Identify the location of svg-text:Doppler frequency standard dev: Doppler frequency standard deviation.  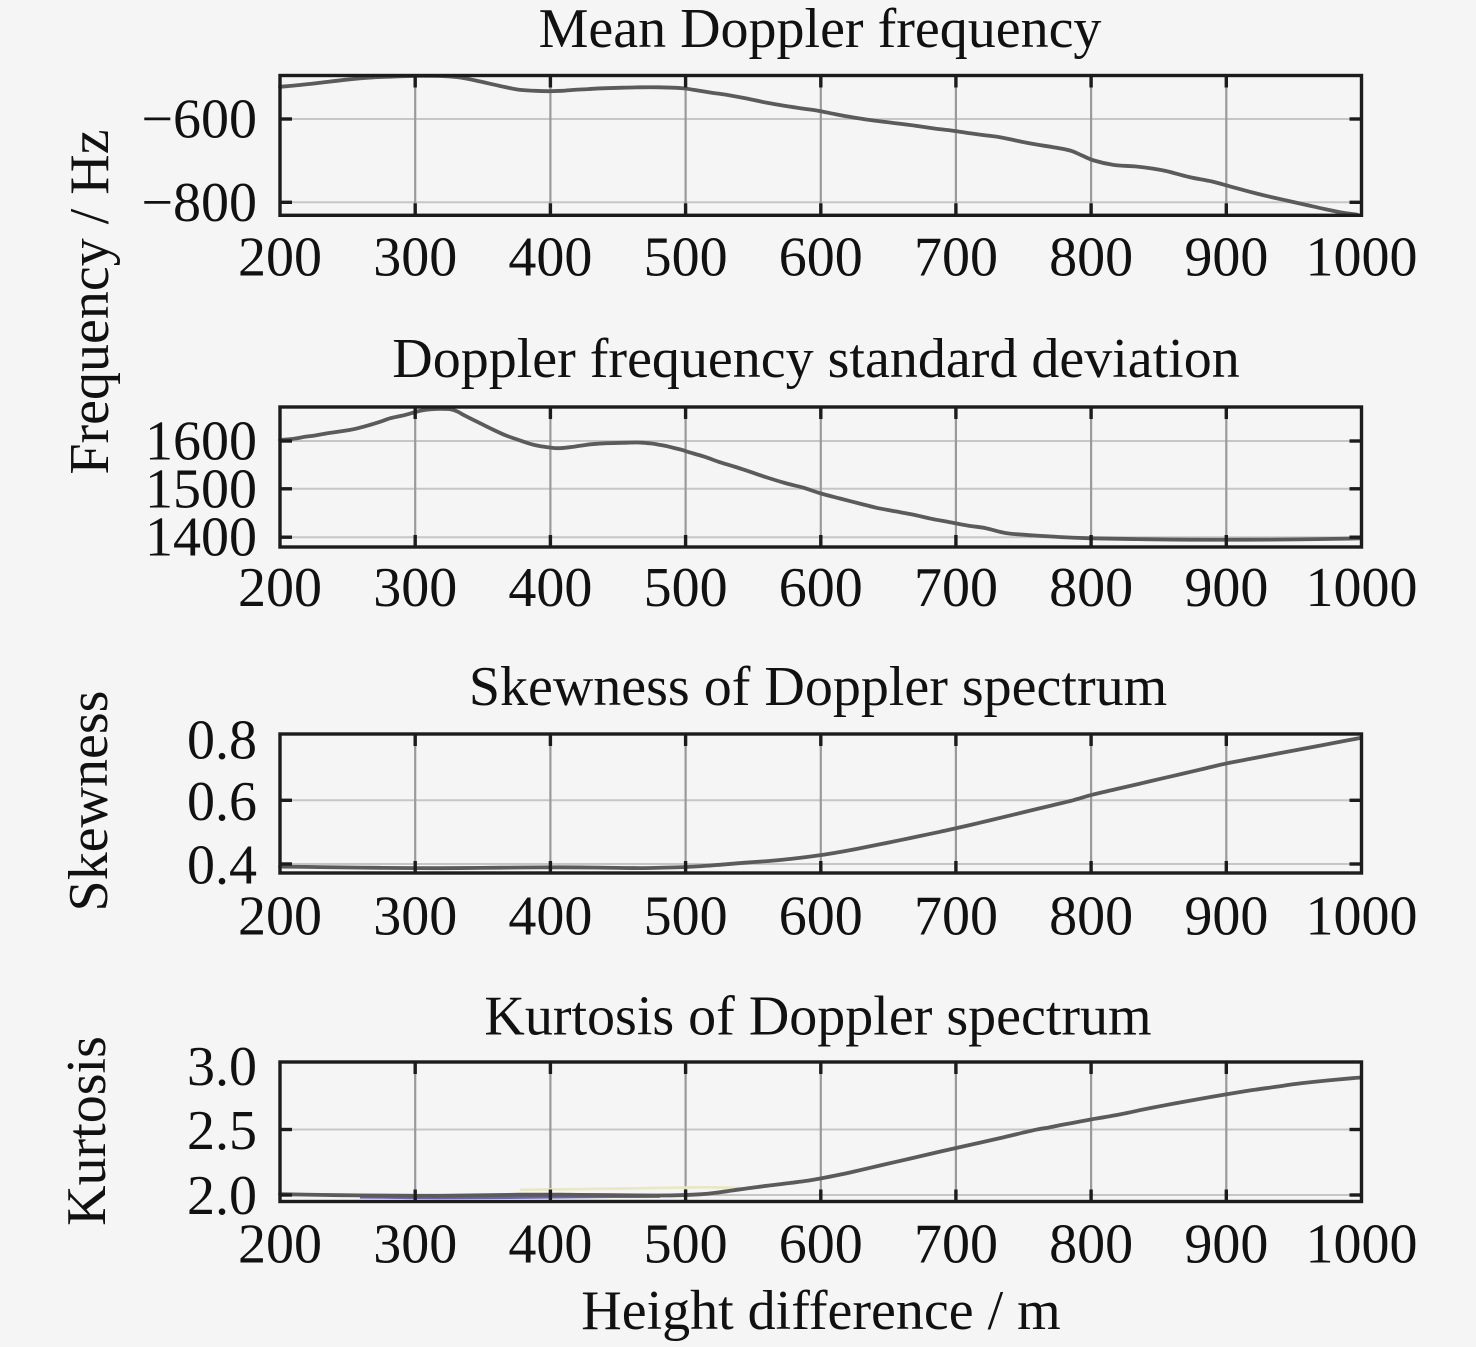
(815, 359).